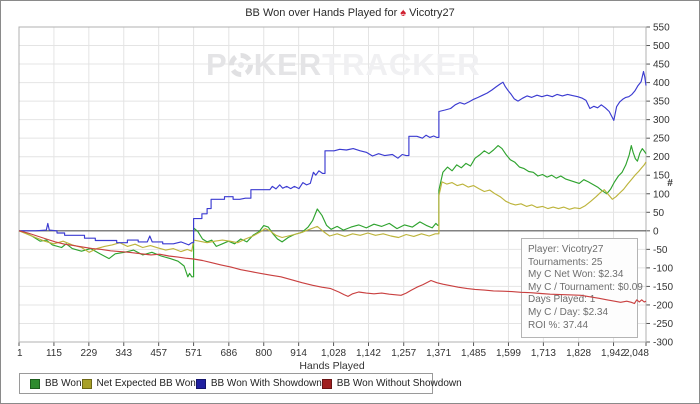 This screenshot has width=700, height=404. I want to click on poker-chip-icon, so click(240, 65).